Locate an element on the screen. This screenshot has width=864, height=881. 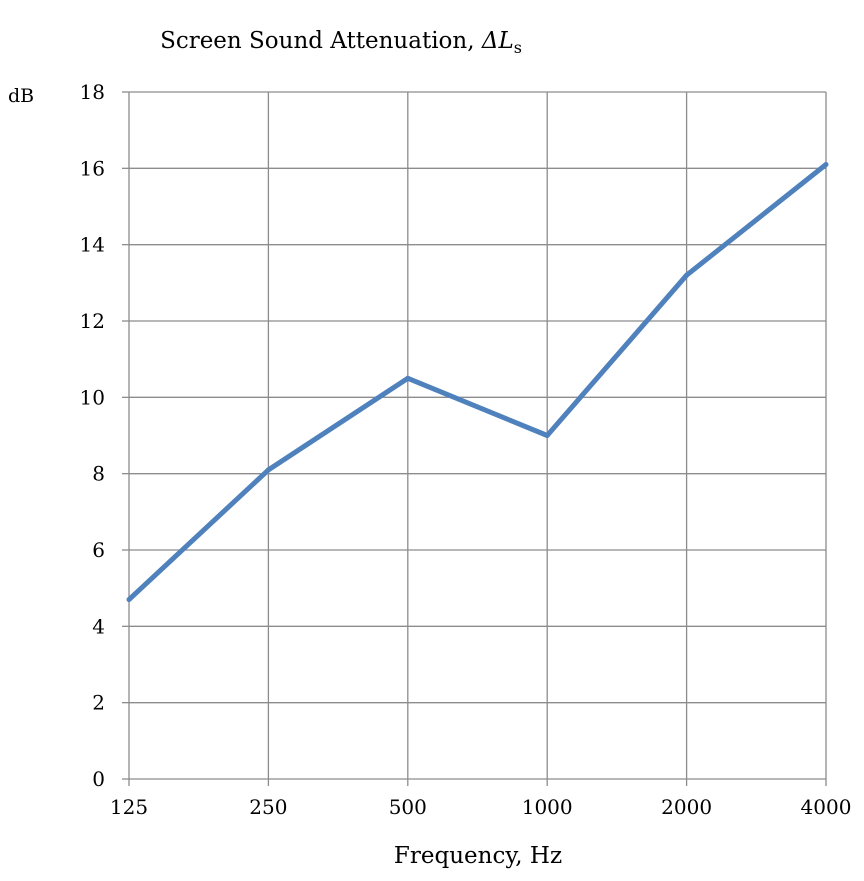
y-tick-label: 14 is located at coordinates (92, 245).